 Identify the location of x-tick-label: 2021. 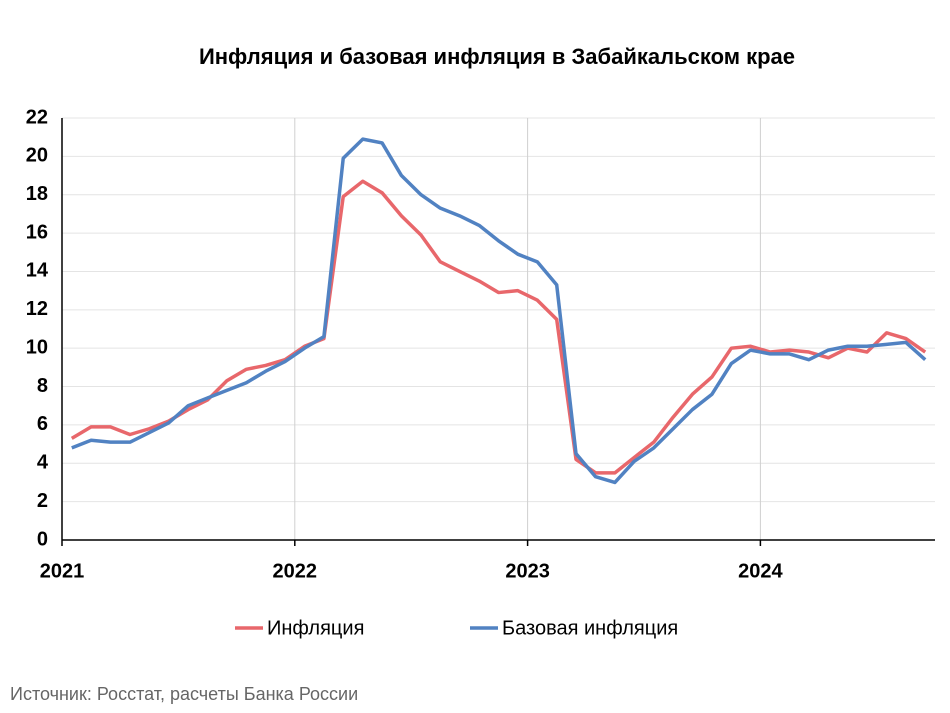
(62, 571).